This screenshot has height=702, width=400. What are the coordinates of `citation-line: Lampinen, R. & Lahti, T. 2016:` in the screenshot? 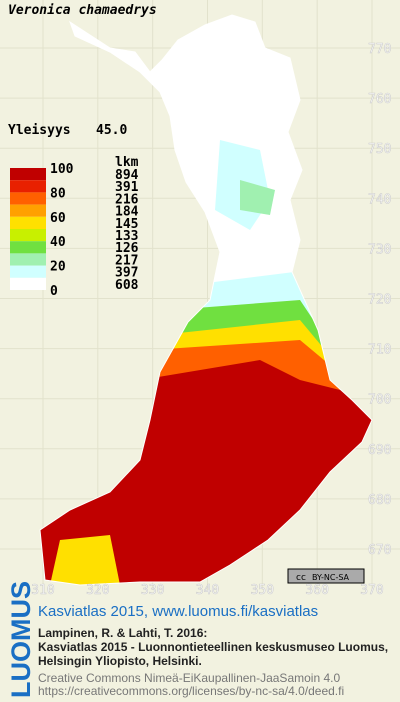 It's located at (122, 633).